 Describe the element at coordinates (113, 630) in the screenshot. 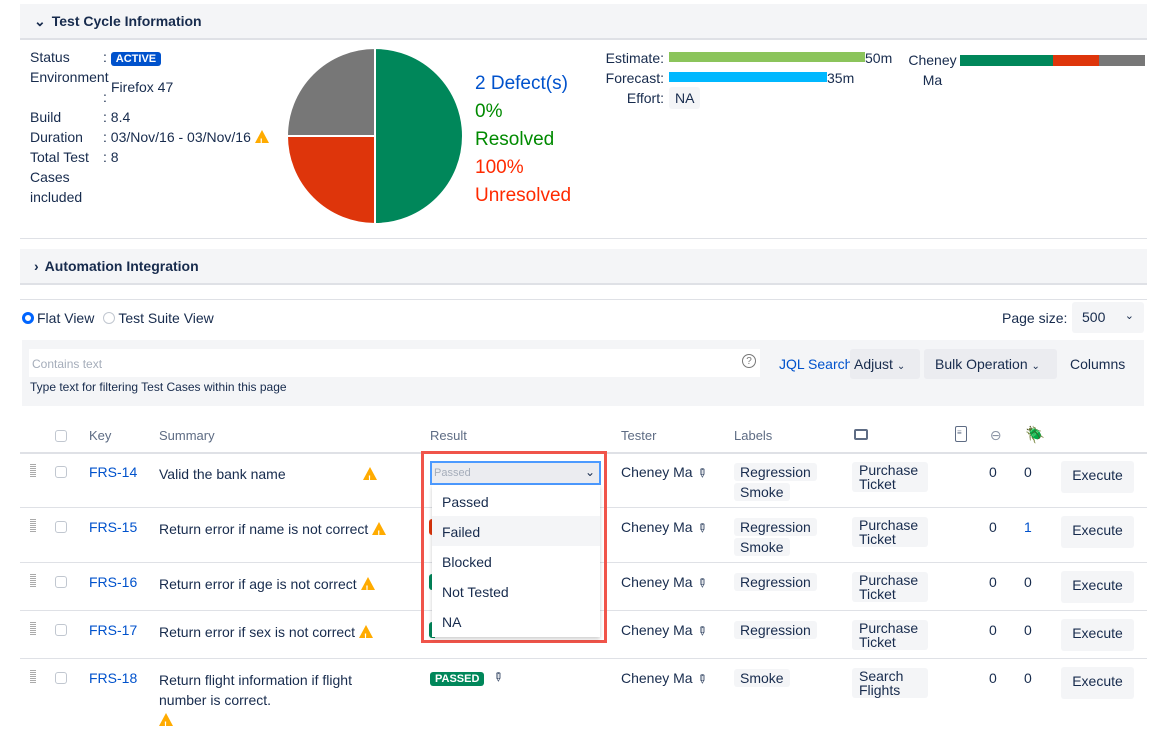

I see `issue-key-link: FRS-17` at that location.